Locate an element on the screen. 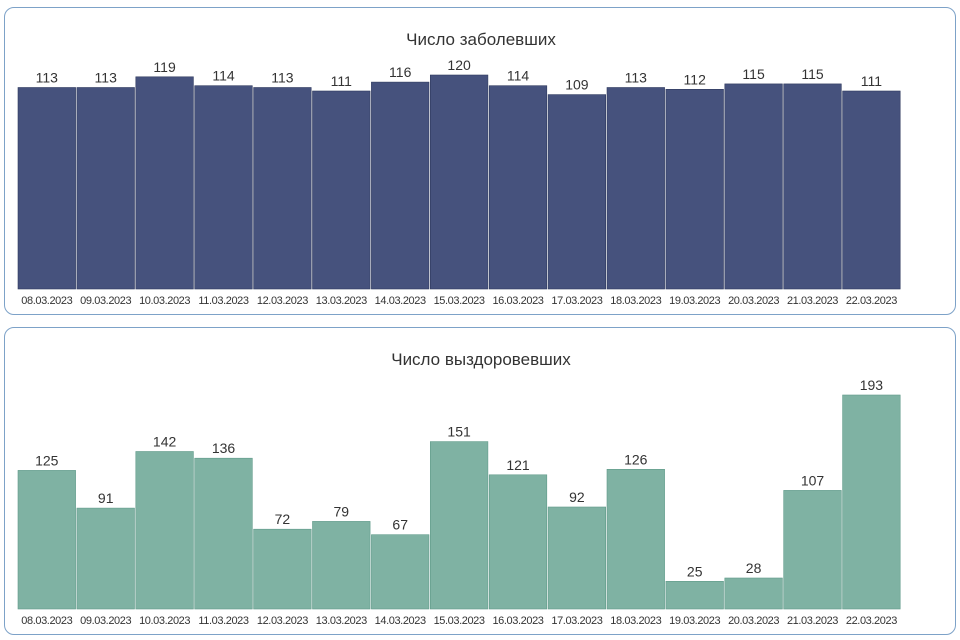 The height and width of the screenshot is (640, 960). chart-title: Число заболевших is located at coordinates (481, 39).